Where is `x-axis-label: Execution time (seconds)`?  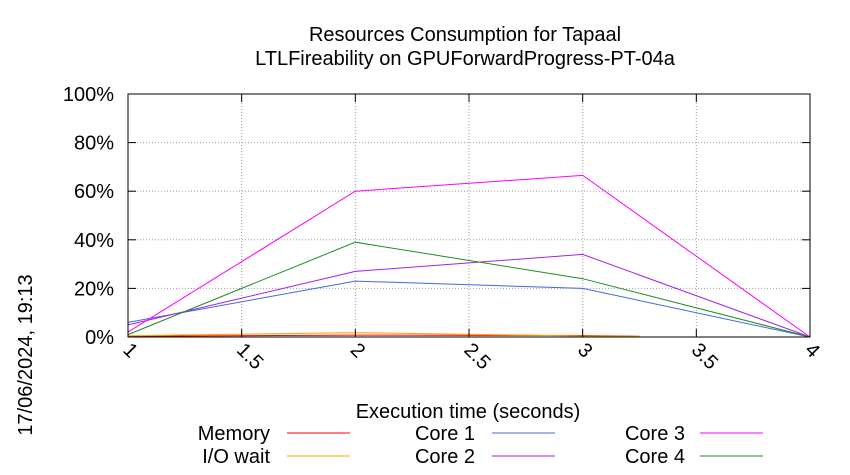
x-axis-label: Execution time (seconds) is located at coordinates (468, 412).